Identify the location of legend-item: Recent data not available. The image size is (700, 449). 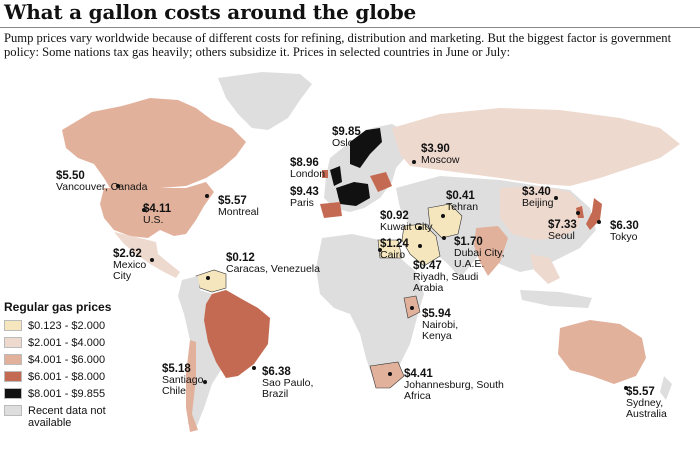
(61, 419).